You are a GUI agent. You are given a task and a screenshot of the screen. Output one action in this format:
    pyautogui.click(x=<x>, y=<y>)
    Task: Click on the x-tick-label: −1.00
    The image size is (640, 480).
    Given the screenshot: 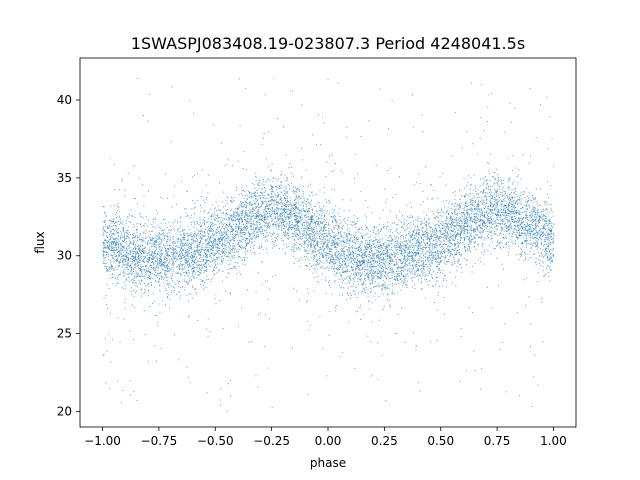 What is the action you would take?
    pyautogui.click(x=102, y=441)
    